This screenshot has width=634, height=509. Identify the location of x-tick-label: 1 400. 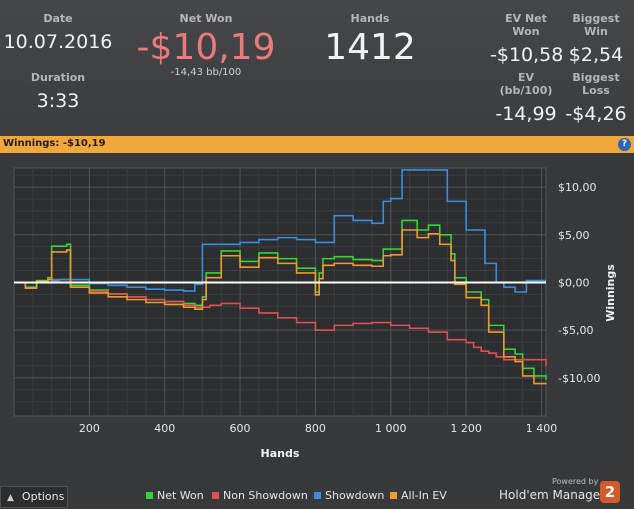
(542, 428).